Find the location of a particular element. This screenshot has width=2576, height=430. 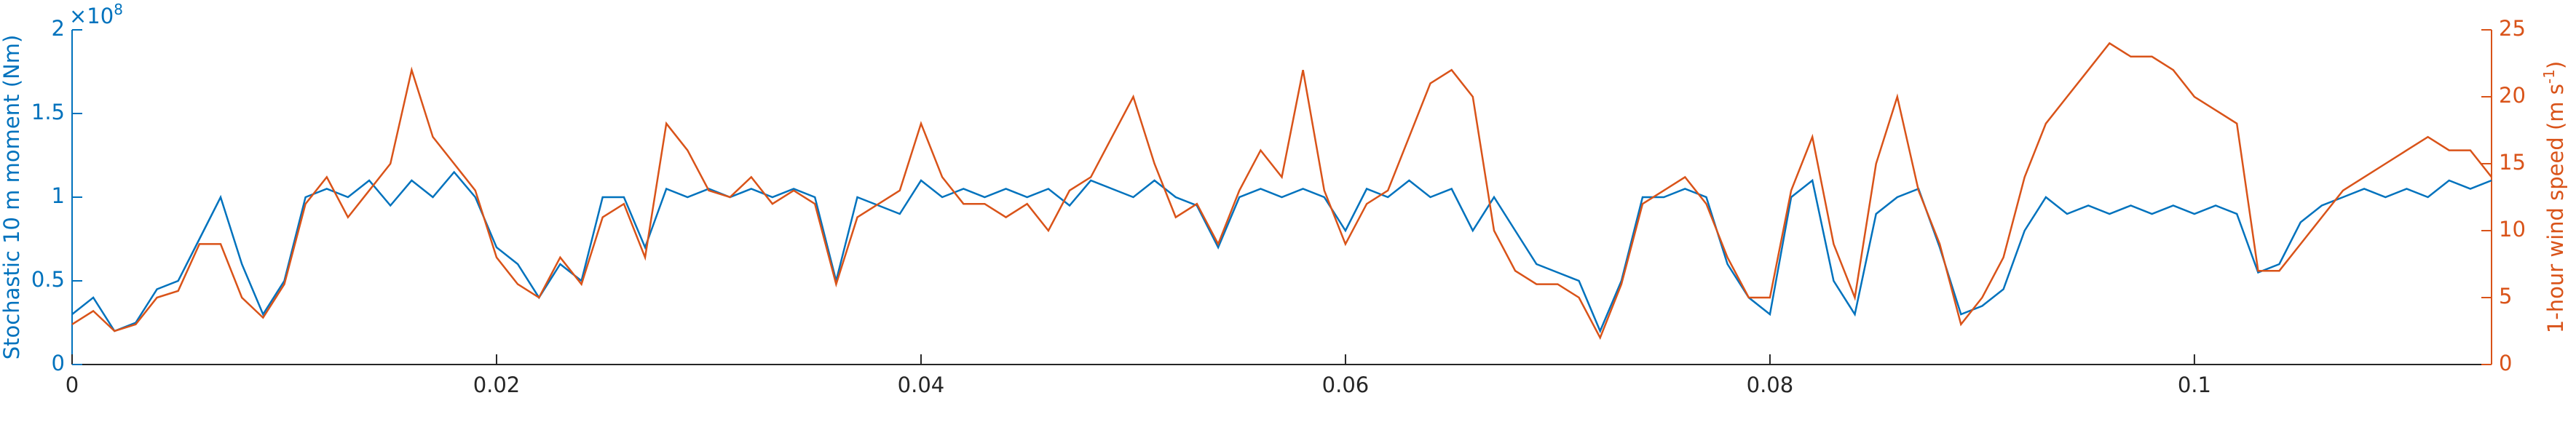

y2-tick-label: 20 is located at coordinates (2512, 96).